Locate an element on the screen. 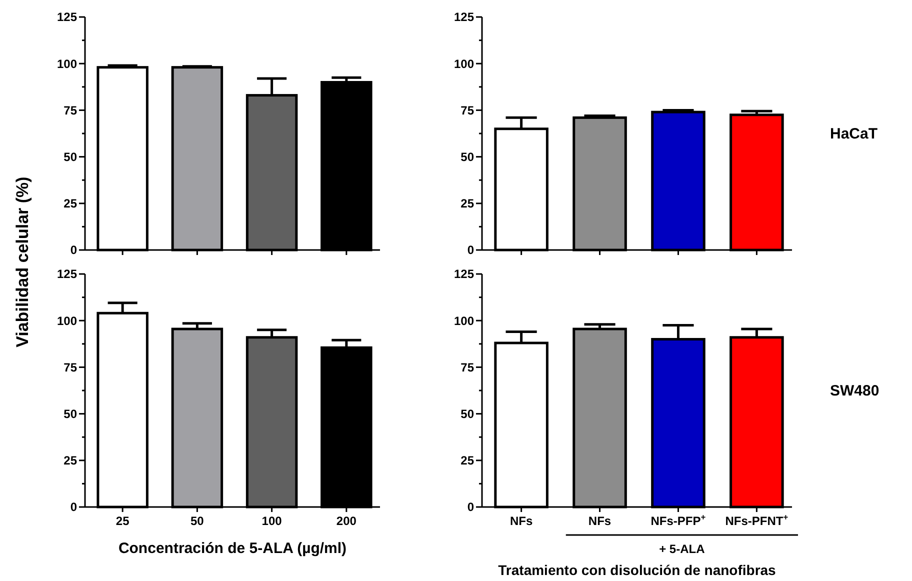 The image size is (912, 581). x-axis-title: Tratamiento con disolución de nanofibras is located at coordinates (637, 570).